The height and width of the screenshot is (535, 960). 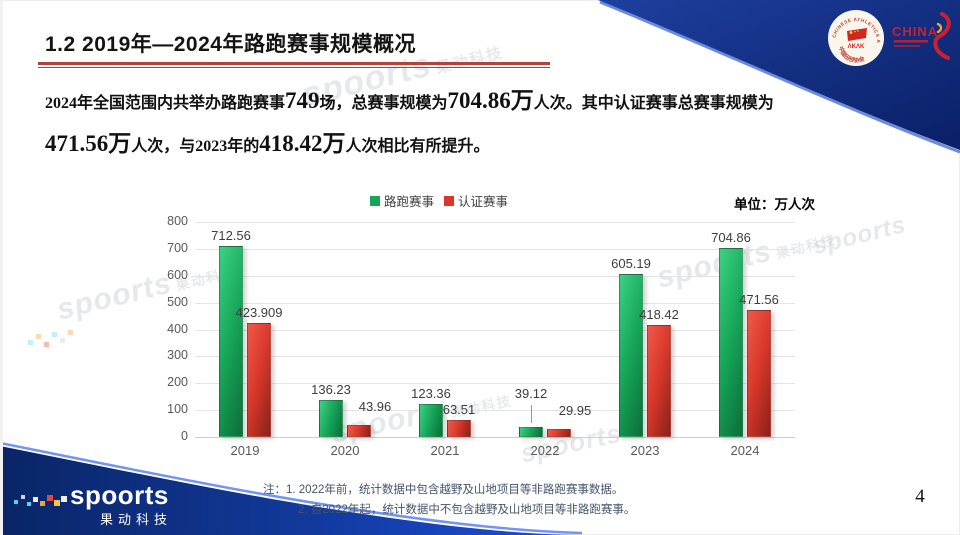 What do you see at coordinates (409, 202) in the screenshot?
I see `legend-label: 路跑赛事` at bounding box center [409, 202].